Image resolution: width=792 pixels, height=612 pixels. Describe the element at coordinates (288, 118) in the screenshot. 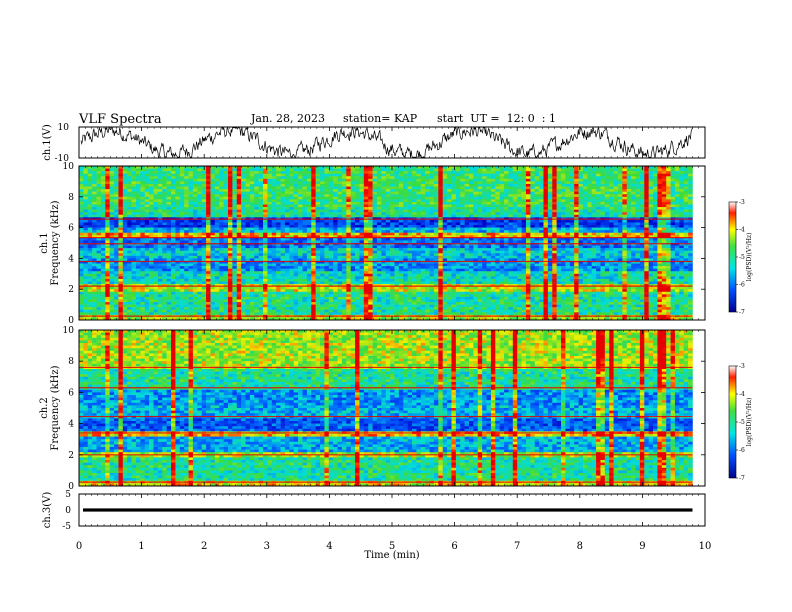

I see `date-label: Jan. 28, 2023` at that location.